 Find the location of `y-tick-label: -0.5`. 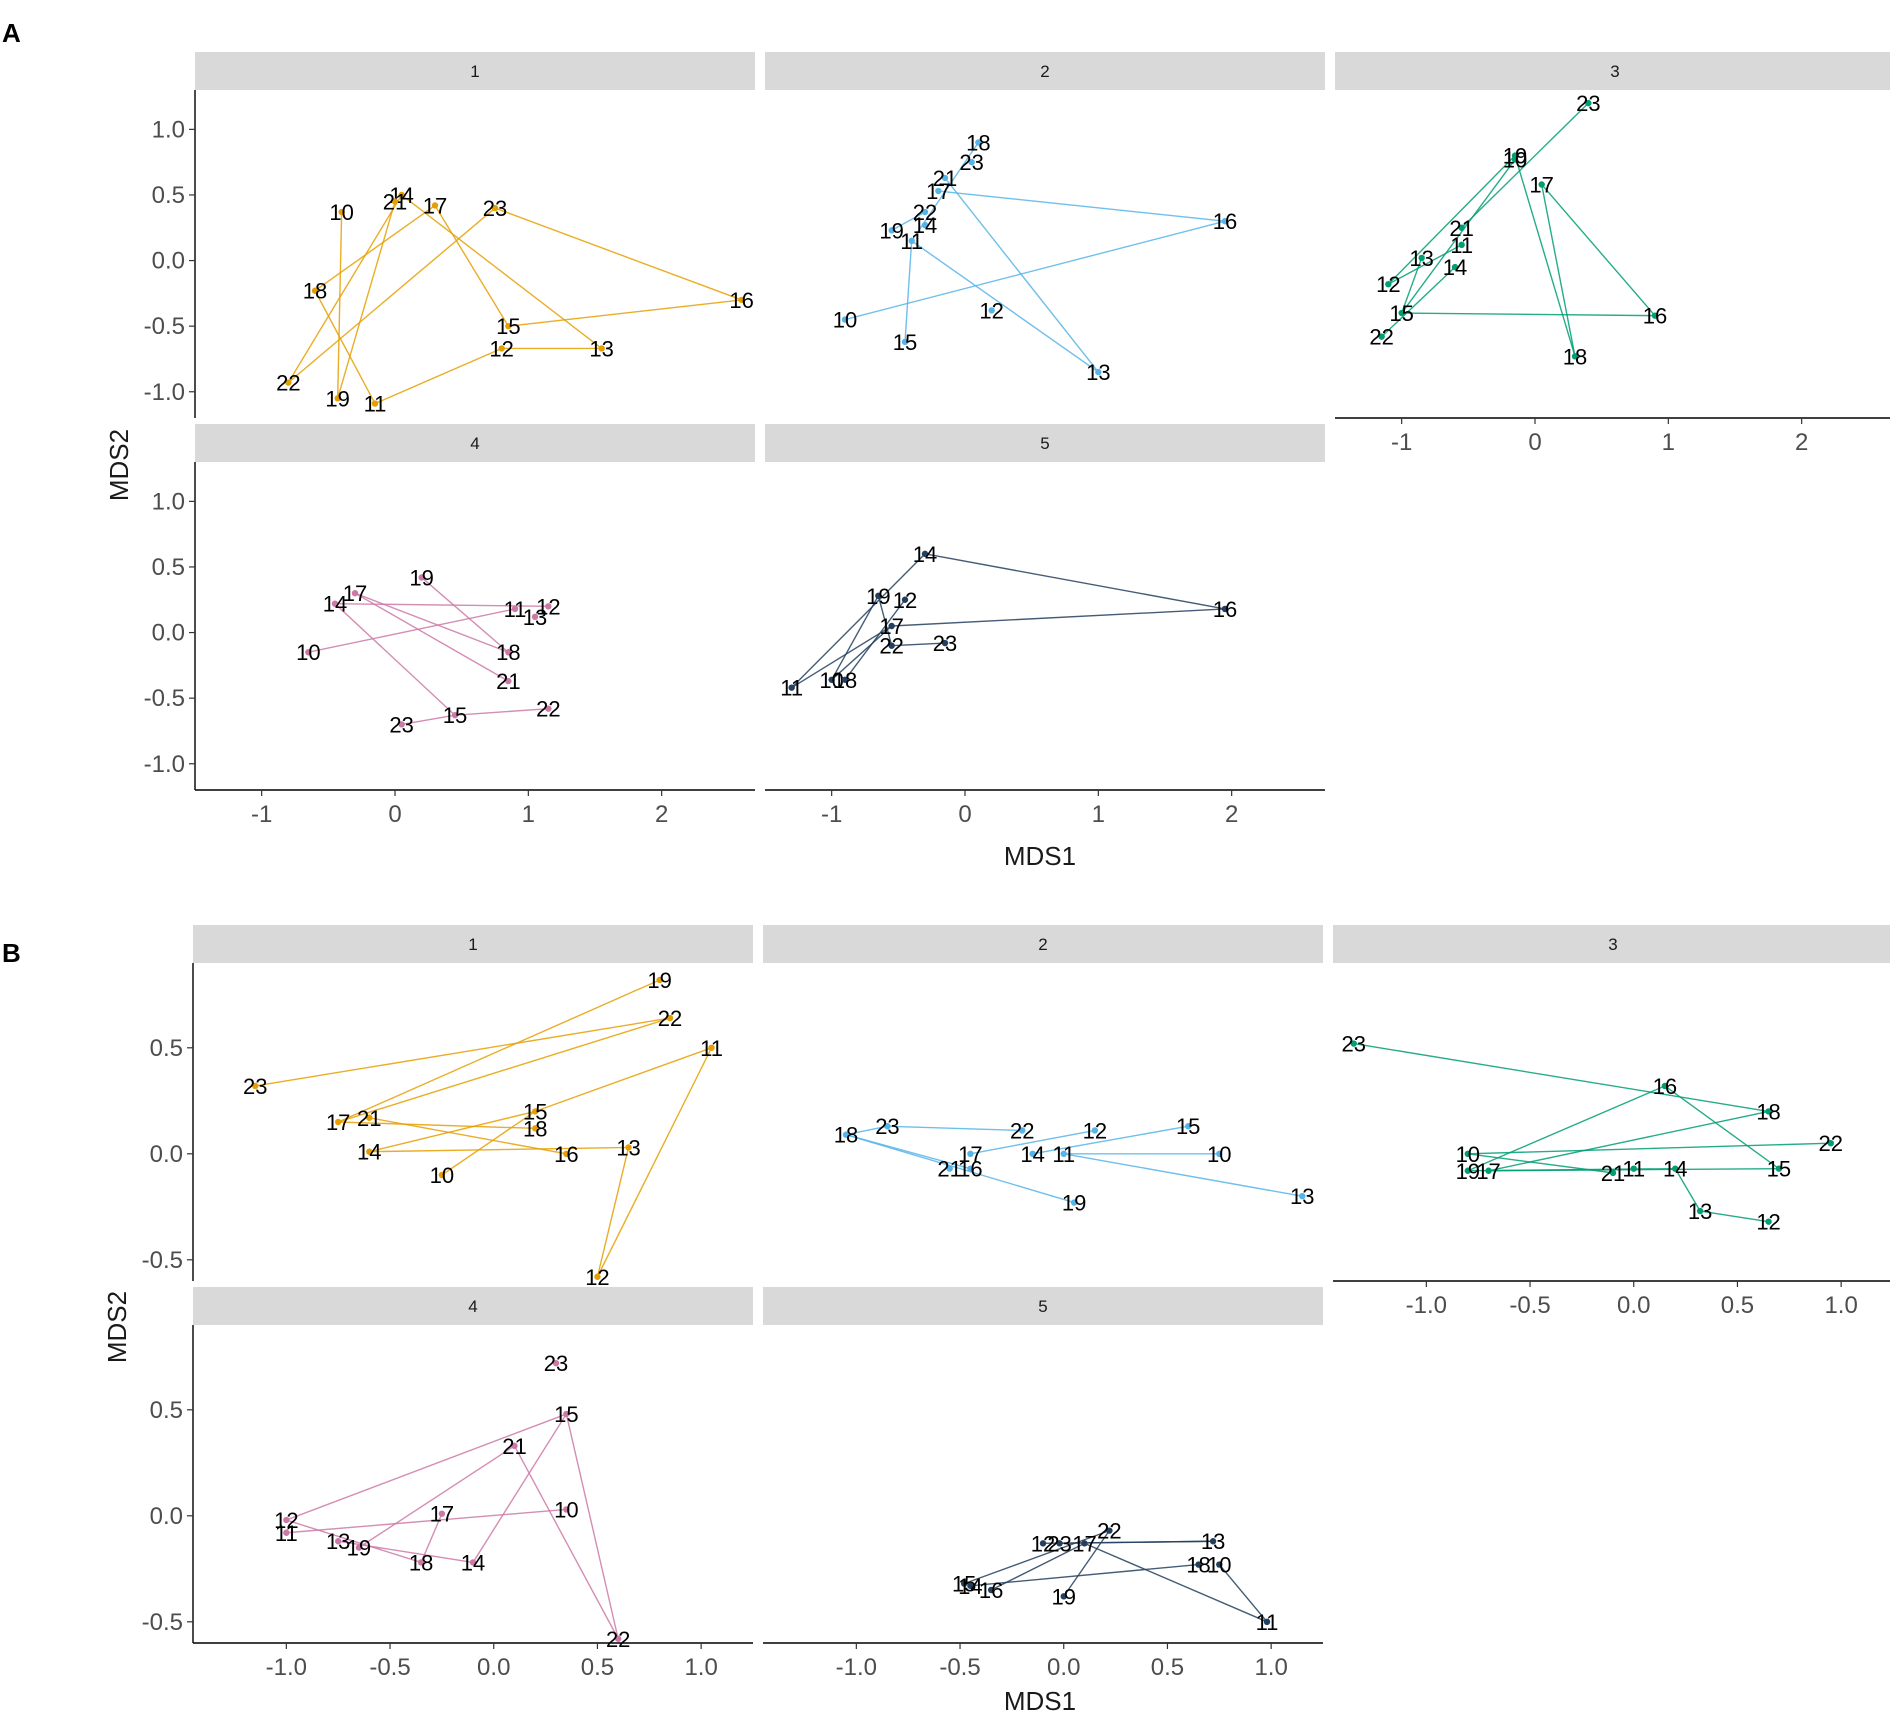

y-tick-label: -0.5 is located at coordinates (164, 326).